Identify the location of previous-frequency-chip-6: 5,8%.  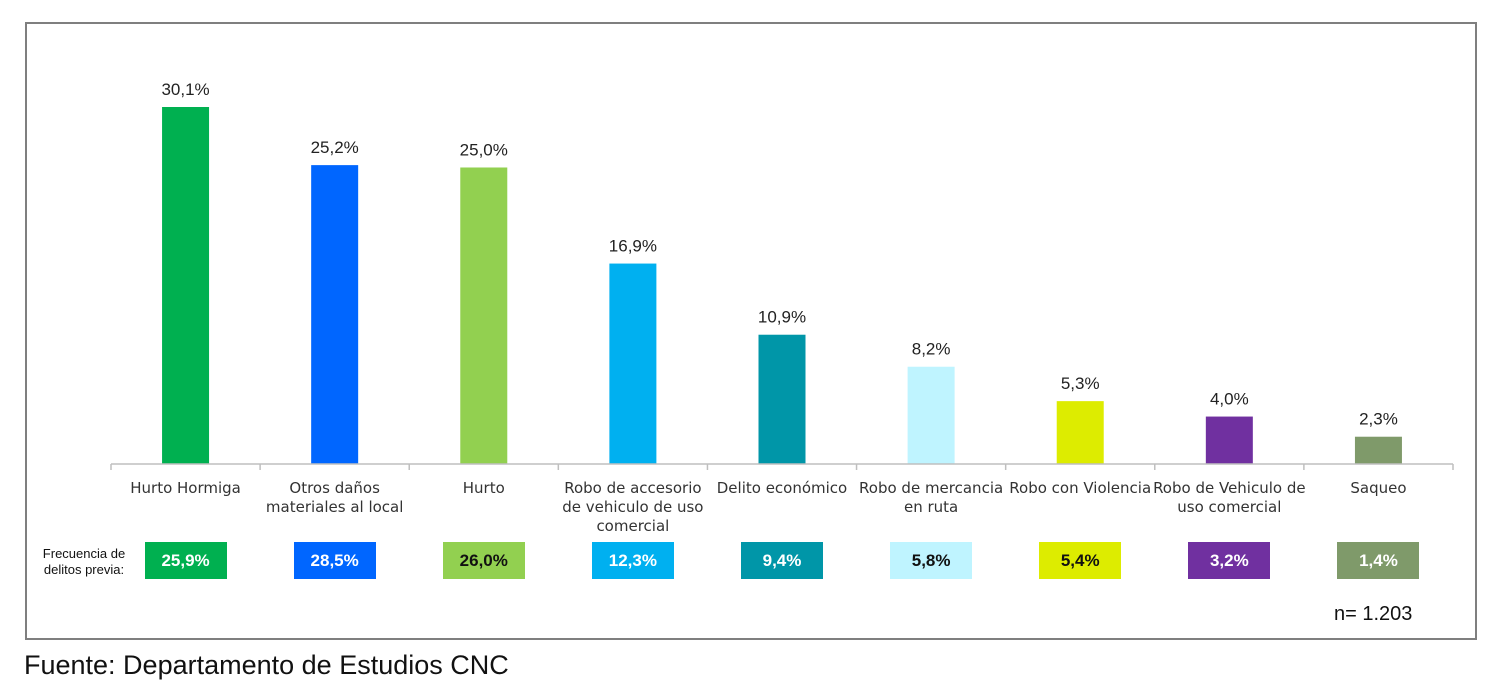
(931, 560).